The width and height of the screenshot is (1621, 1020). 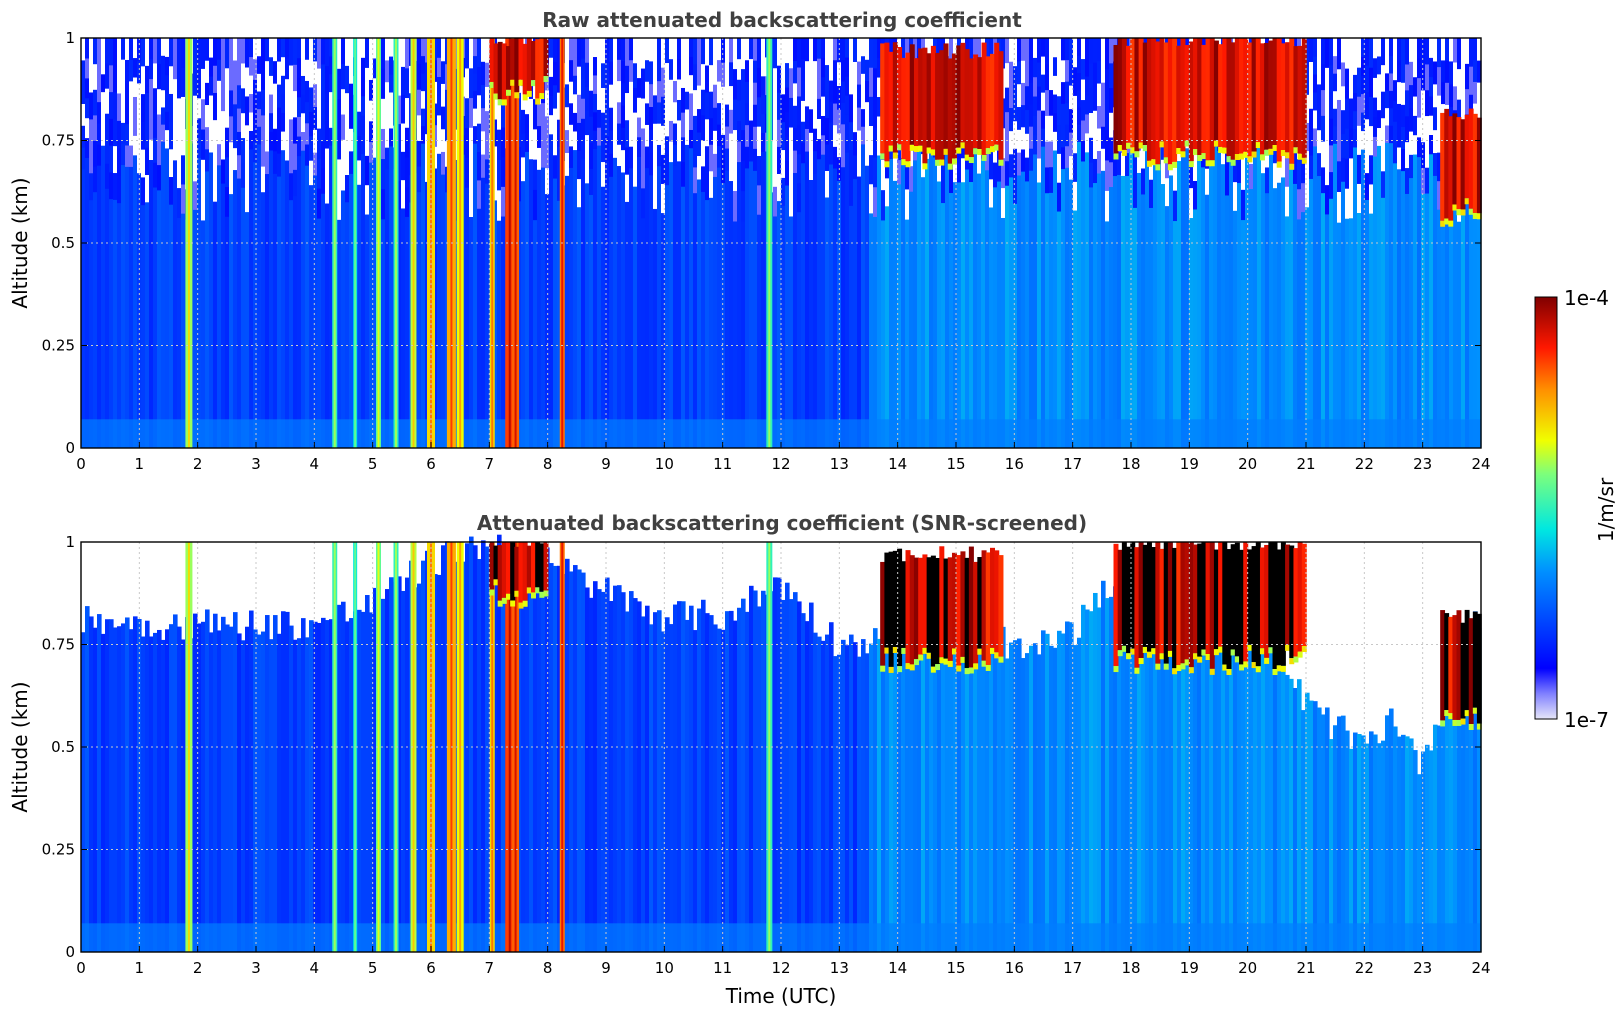 I want to click on x-tick-label: 15, so click(x=955, y=464).